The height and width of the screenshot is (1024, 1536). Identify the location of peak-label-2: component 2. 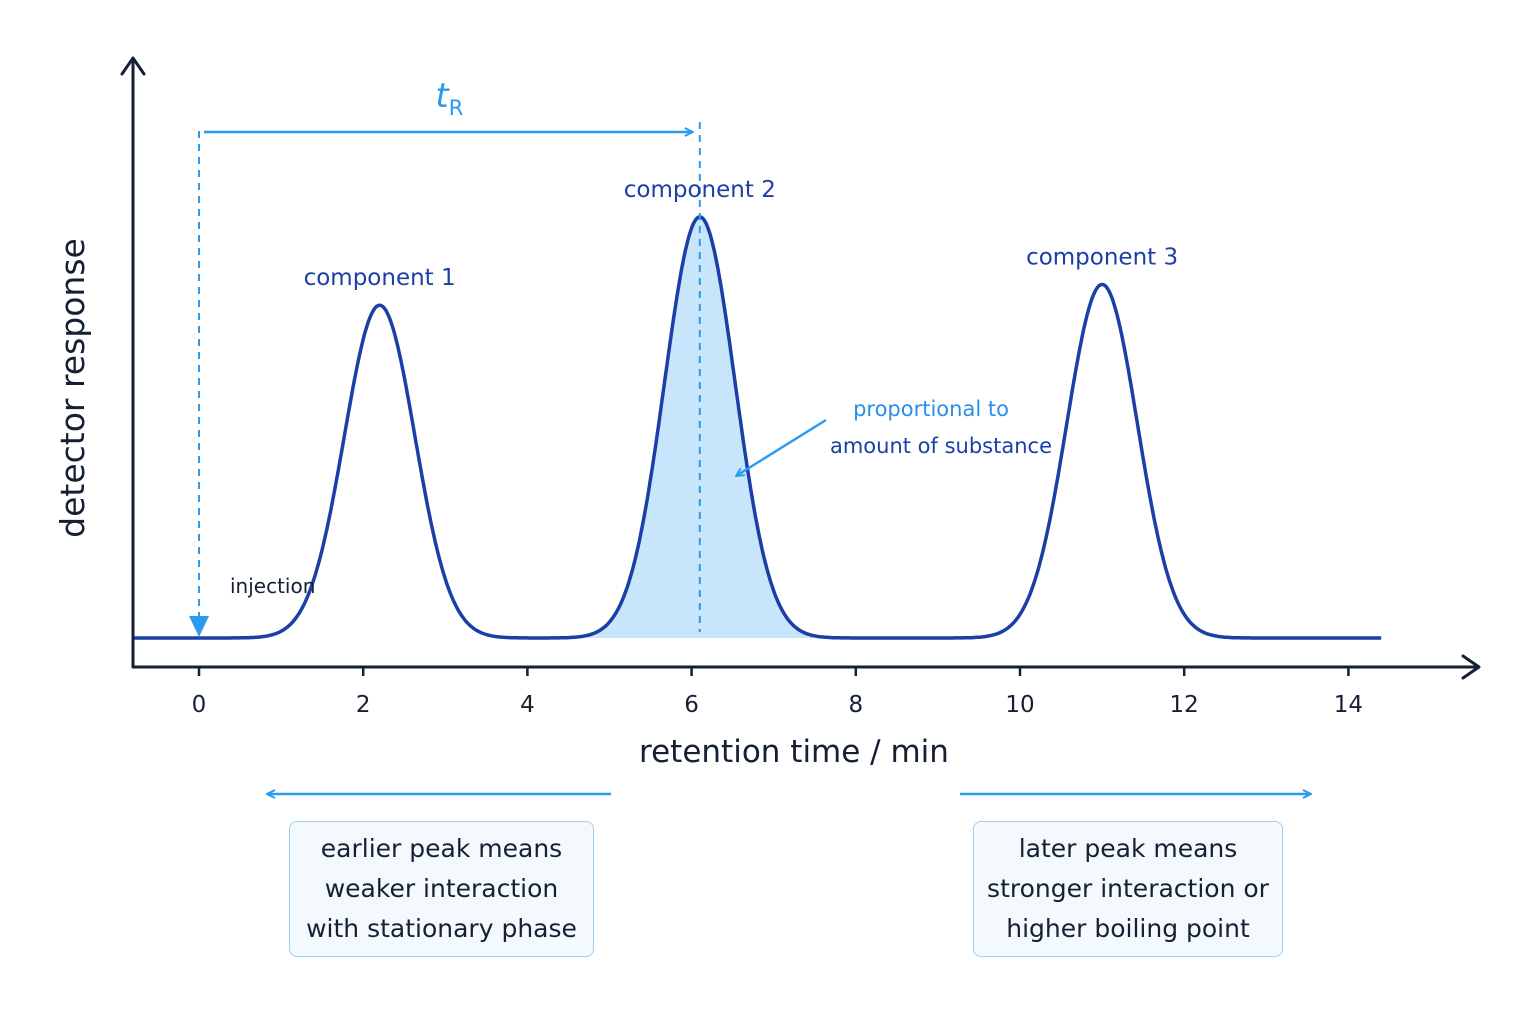
(700, 190).